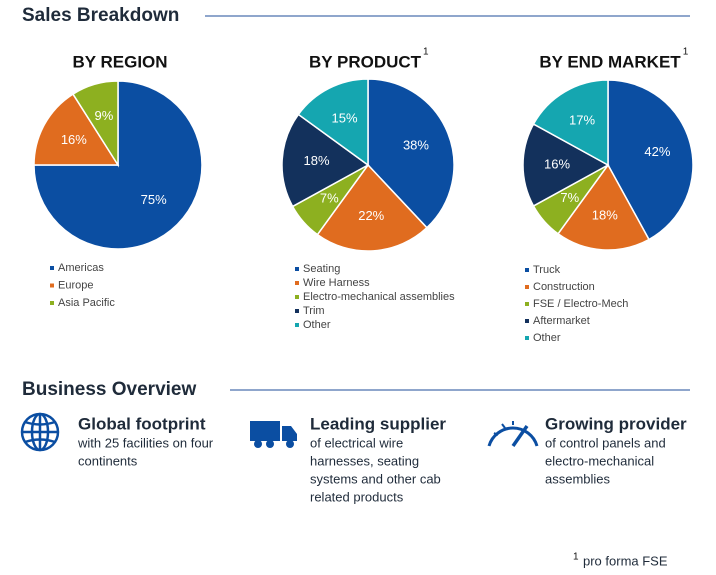 This screenshot has height=575, width=716. I want to click on globe-icon, so click(40, 432).